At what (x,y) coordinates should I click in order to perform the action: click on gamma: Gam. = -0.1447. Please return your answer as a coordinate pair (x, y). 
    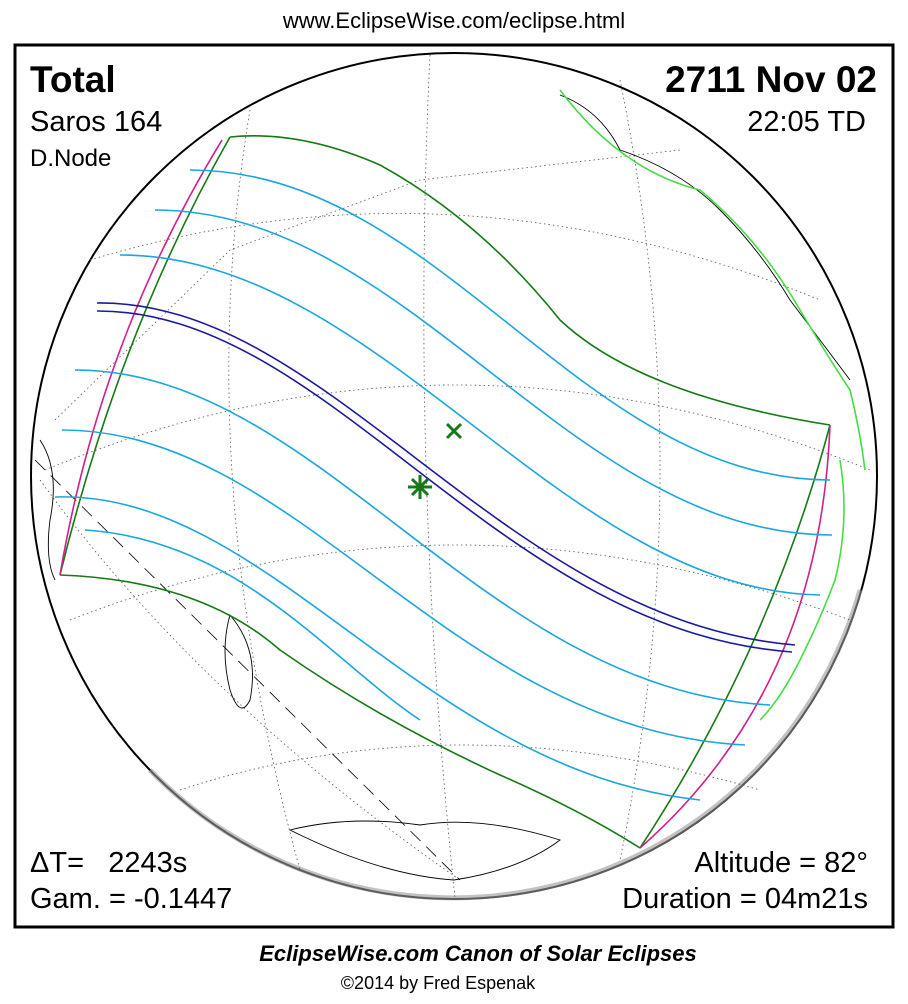
    Looking at the image, I should click on (131, 899).